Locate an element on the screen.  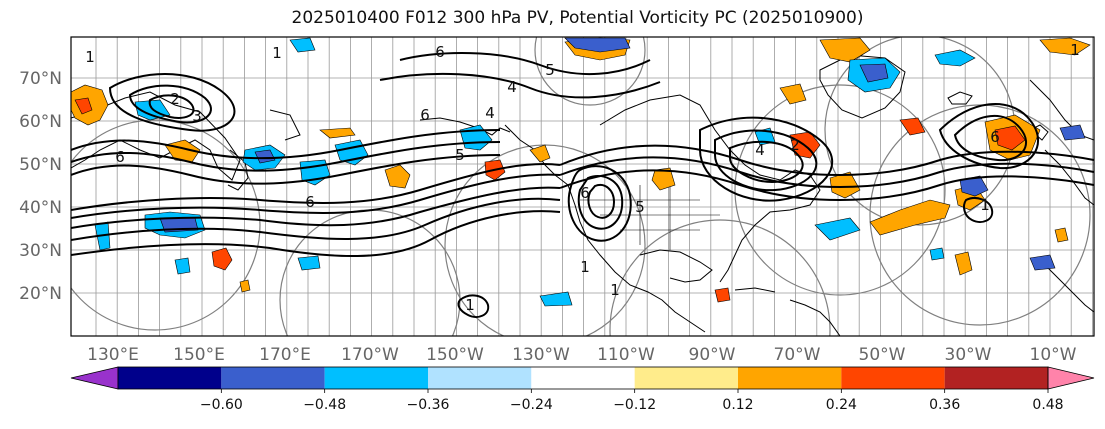
longitude-label: 130°E is located at coordinates (113, 355).